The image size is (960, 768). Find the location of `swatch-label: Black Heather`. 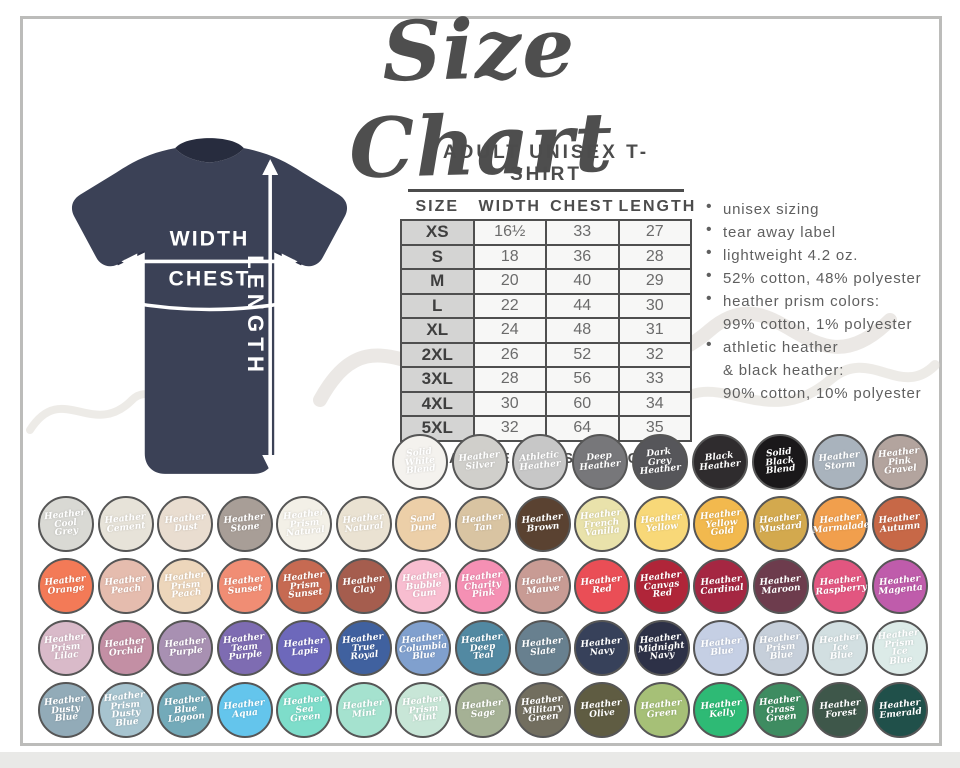

swatch-label: Black Heather is located at coordinates (720, 462).